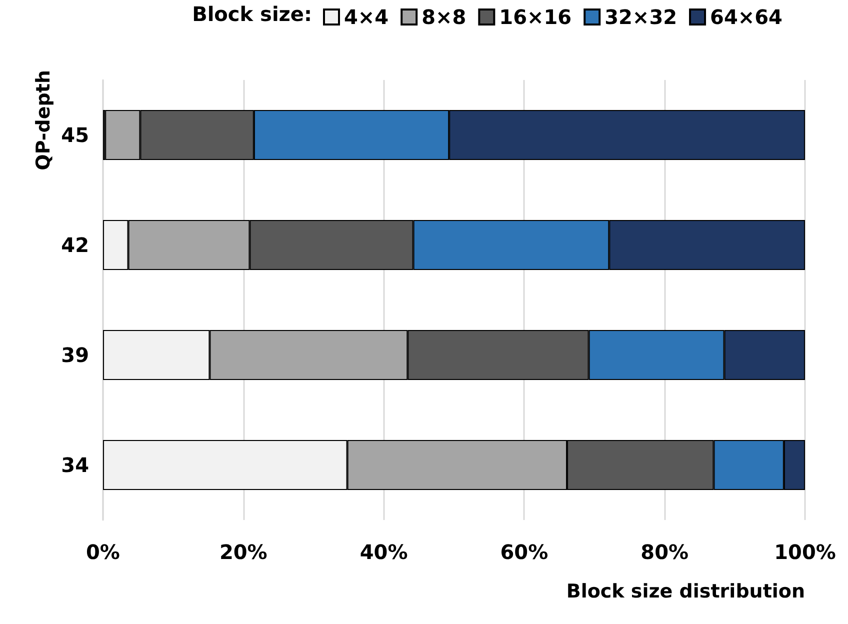  What do you see at coordinates (641, 17) in the screenshot?
I see `legend-label: 32×32` at bounding box center [641, 17].